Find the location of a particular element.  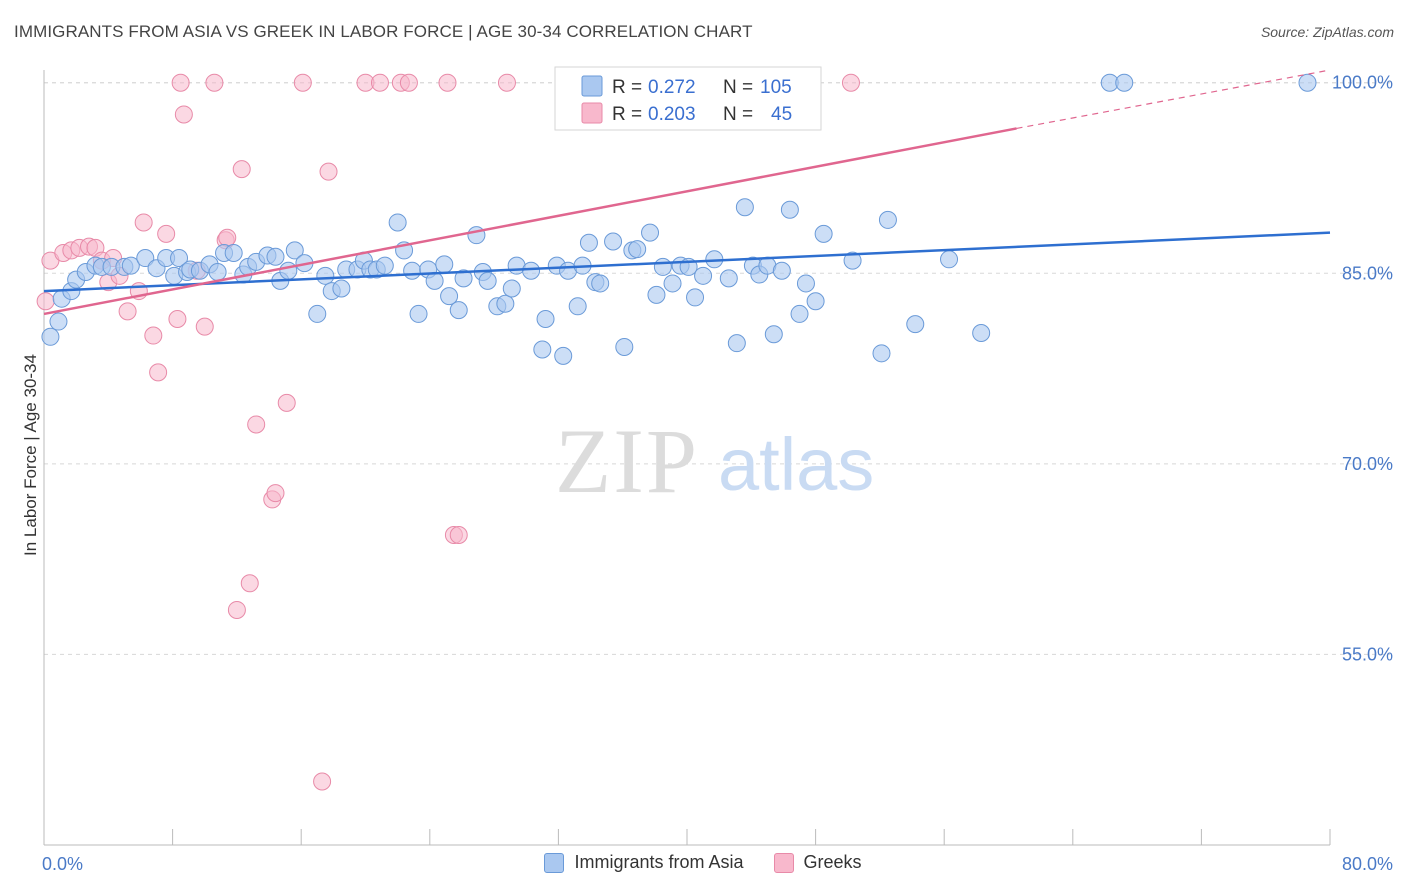

legend-r-label: R = is located at coordinates (627, 87).